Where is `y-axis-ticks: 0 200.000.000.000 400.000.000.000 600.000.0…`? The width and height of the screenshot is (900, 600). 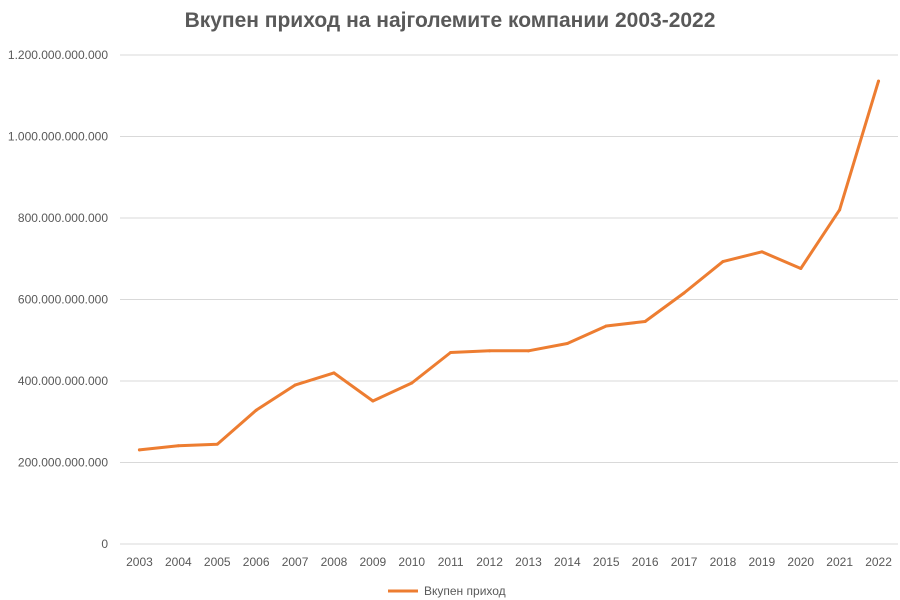
y-axis-ticks: 0 200.000.000.000 400.000.000.000 600.000.0… is located at coordinates (58, 299).